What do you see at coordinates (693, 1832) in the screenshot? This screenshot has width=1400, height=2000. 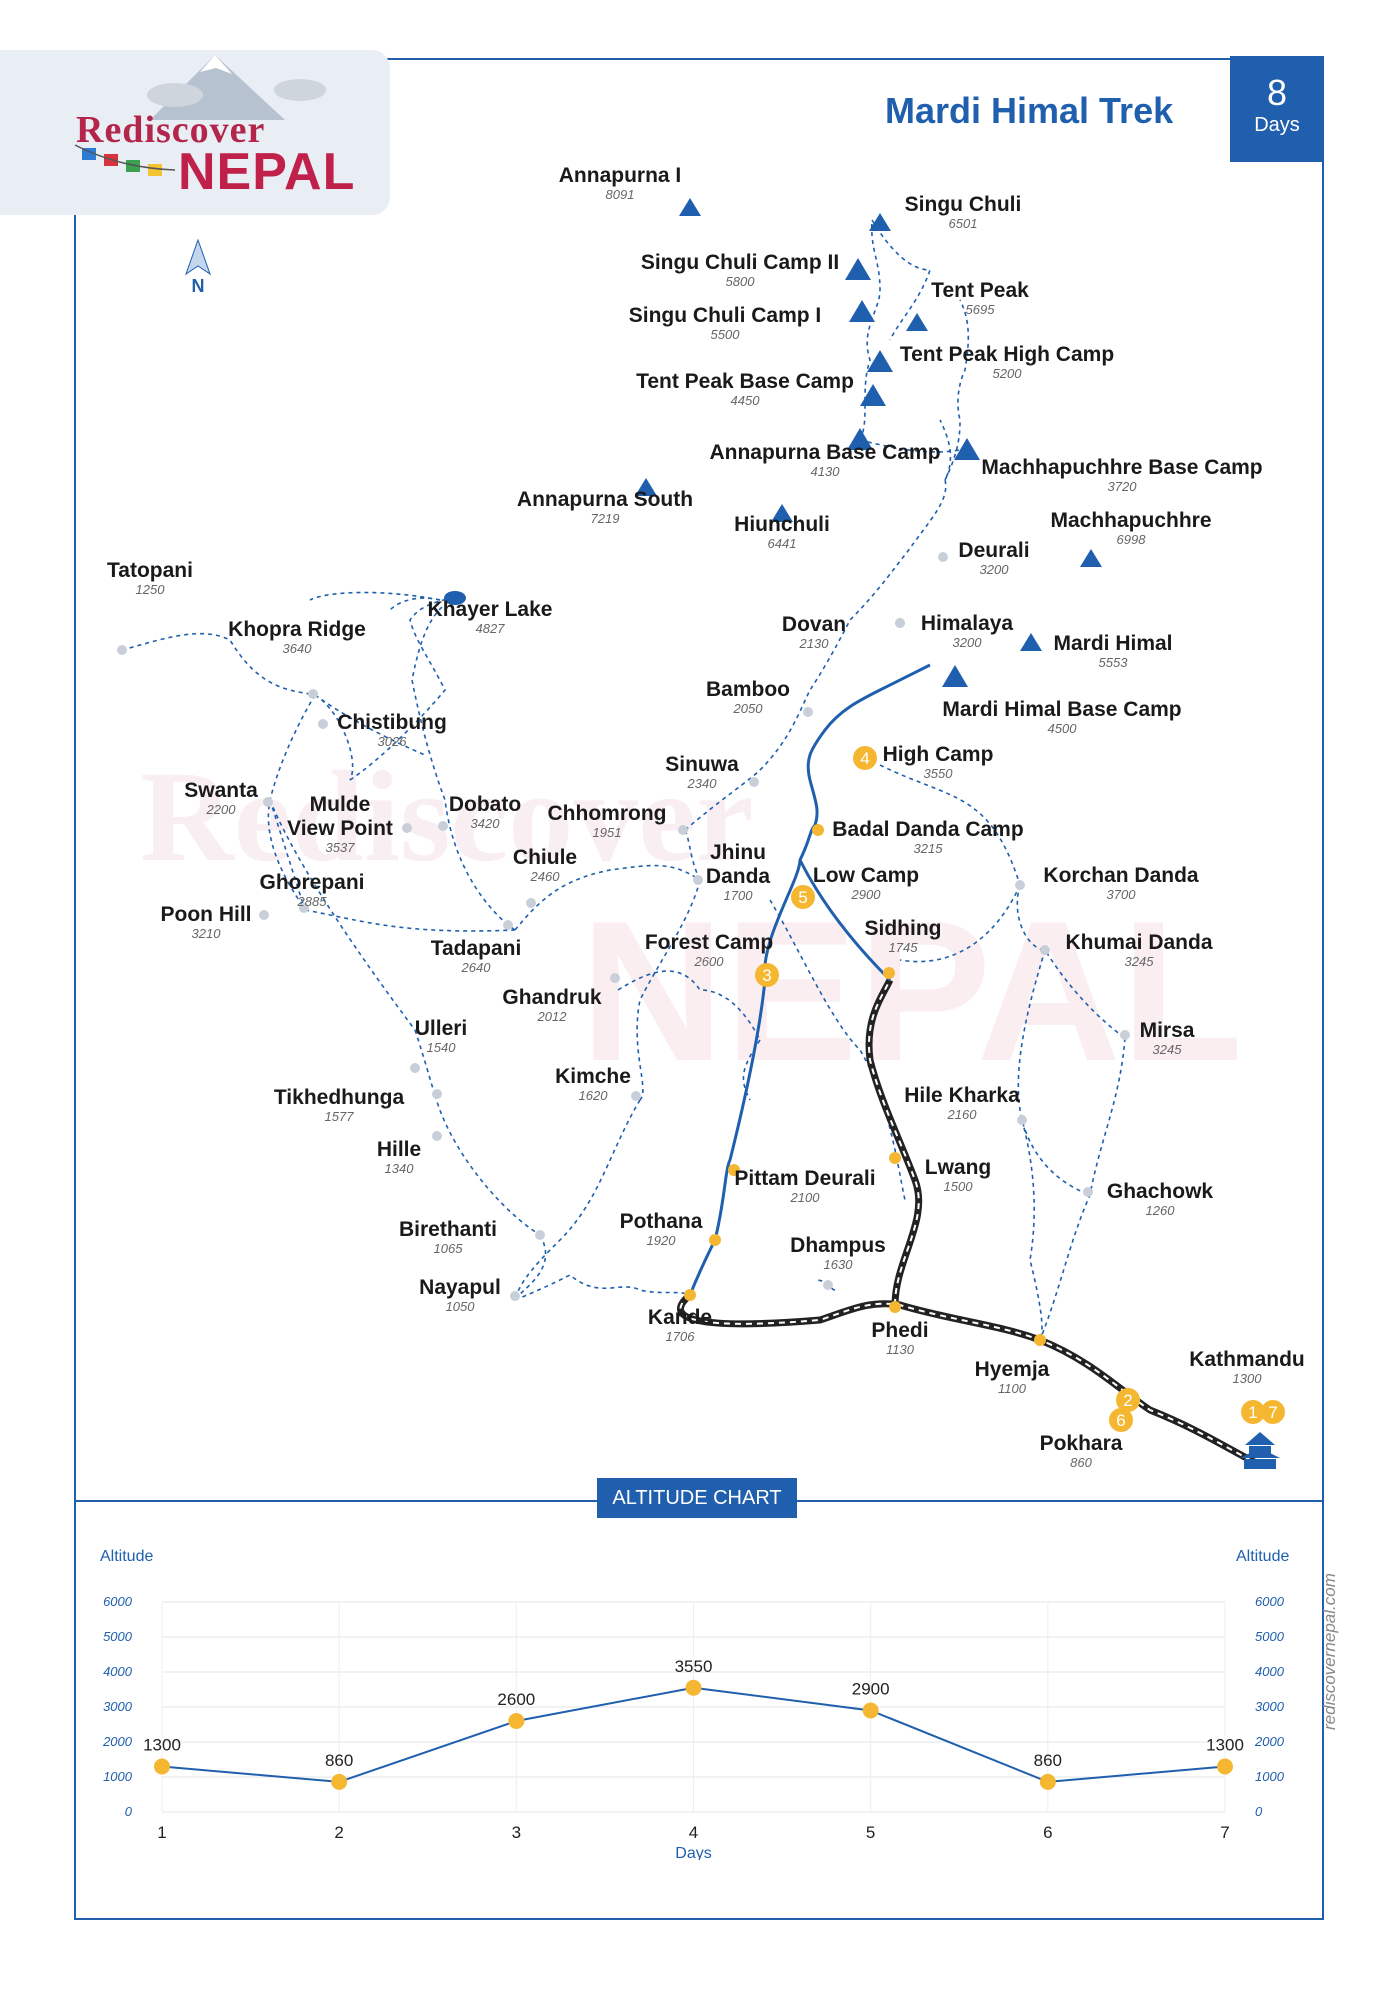 I see `x-tick-label: 4` at bounding box center [693, 1832].